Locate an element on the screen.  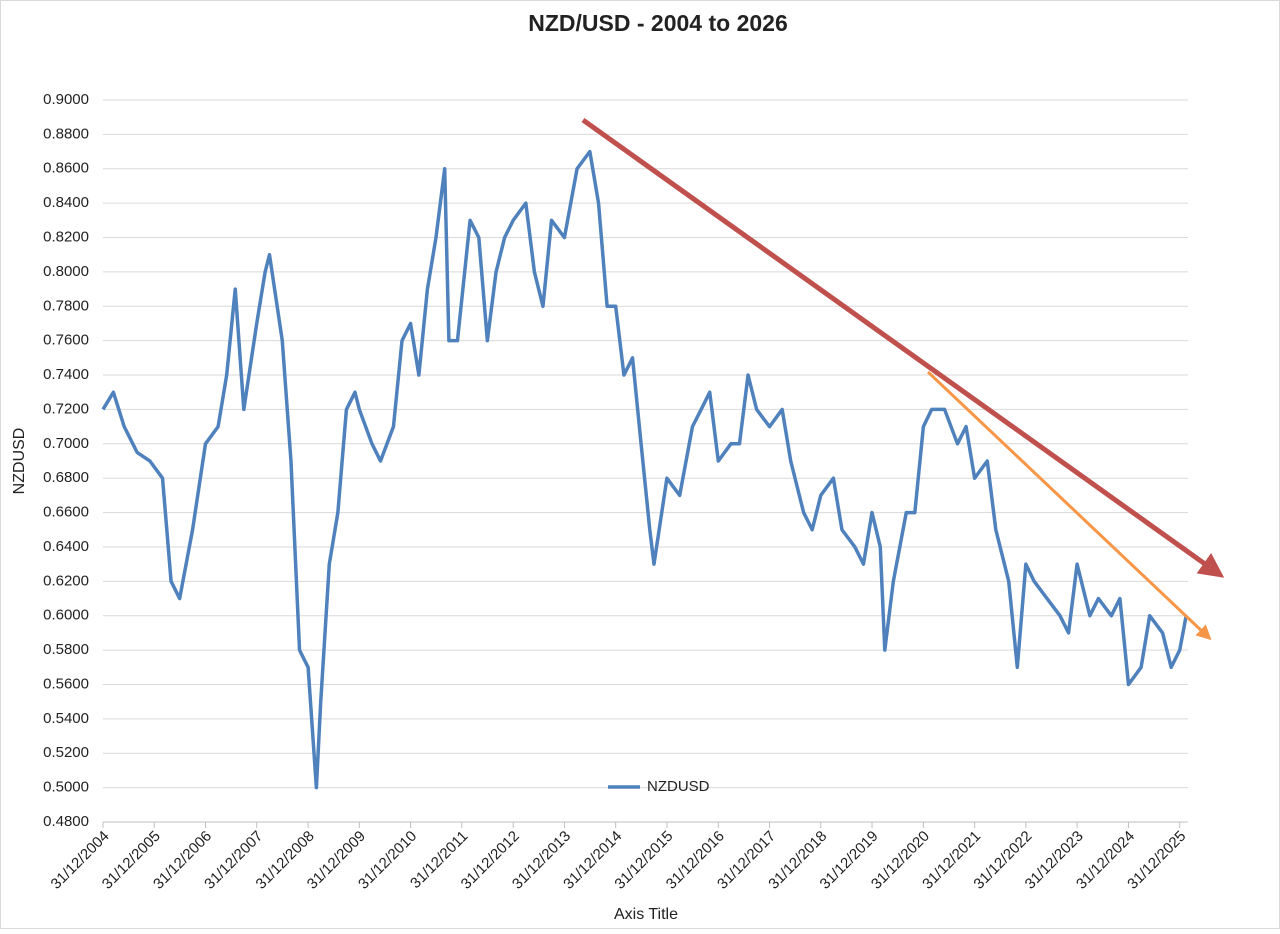
y-tick-label: 0.6600 is located at coordinates (66, 512).